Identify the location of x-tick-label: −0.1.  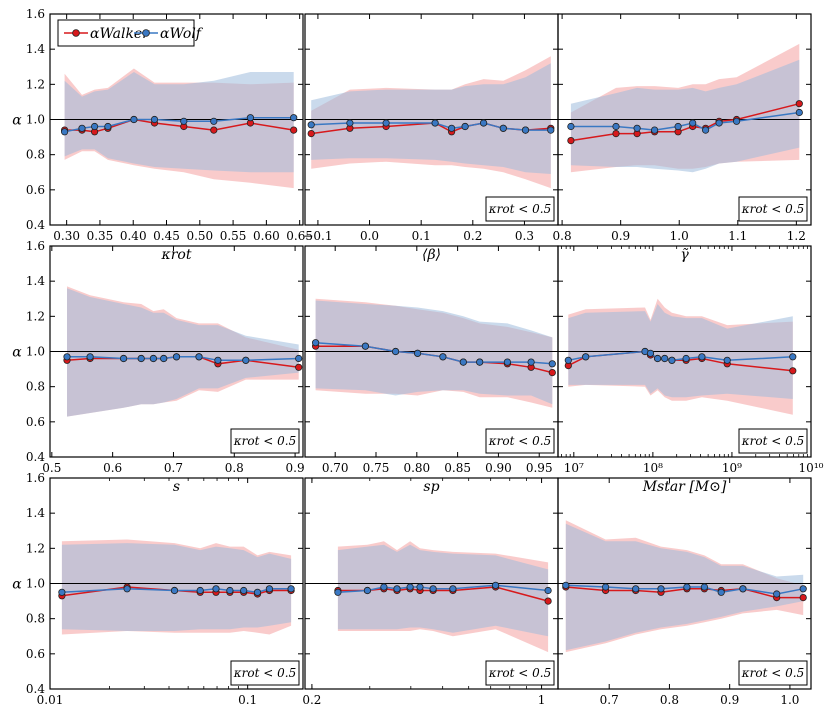
(317, 236).